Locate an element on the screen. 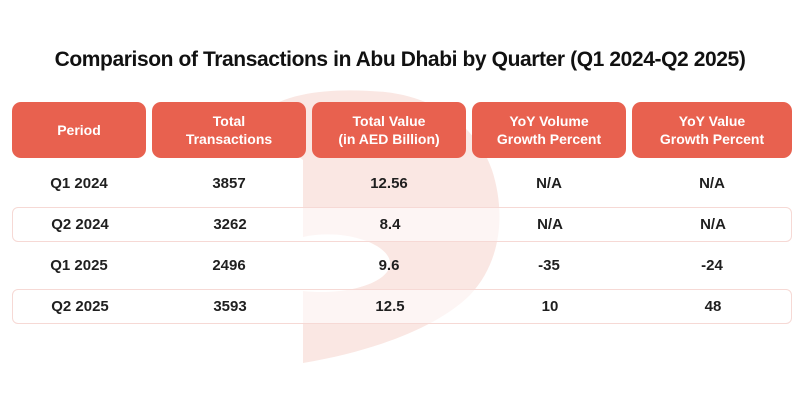 The width and height of the screenshot is (800, 419). cell-total-transactions: 3857 is located at coordinates (229, 183).